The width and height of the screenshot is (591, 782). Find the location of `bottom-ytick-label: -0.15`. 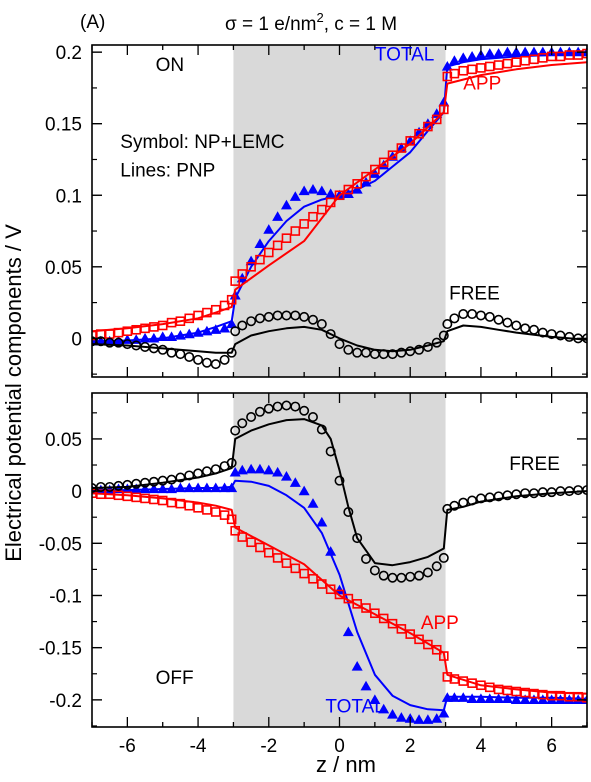

bottom-ytick-label: -0.15 is located at coordinates (60, 649).